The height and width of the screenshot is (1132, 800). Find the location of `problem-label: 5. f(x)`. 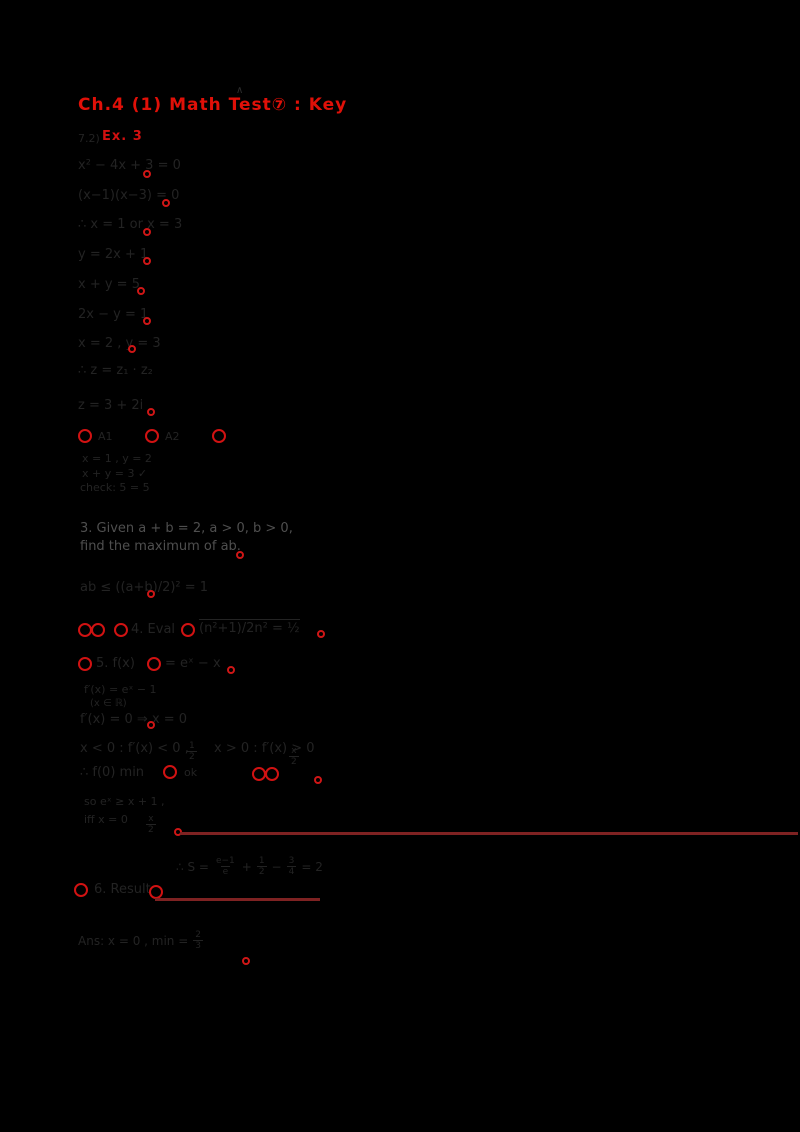

problem-label: 5. f(x) is located at coordinates (115, 663).